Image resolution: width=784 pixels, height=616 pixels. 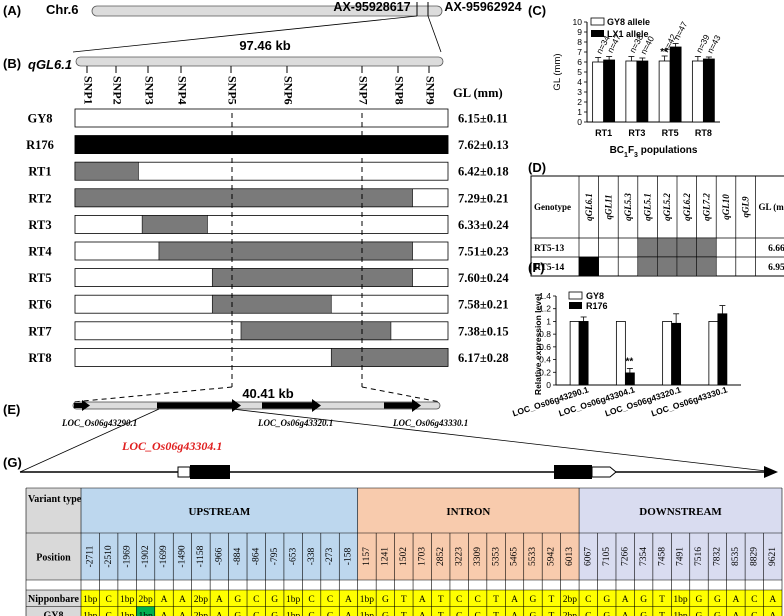 What do you see at coordinates (259, 61) in the screenshot?
I see `locus-bar` at bounding box center [259, 61].